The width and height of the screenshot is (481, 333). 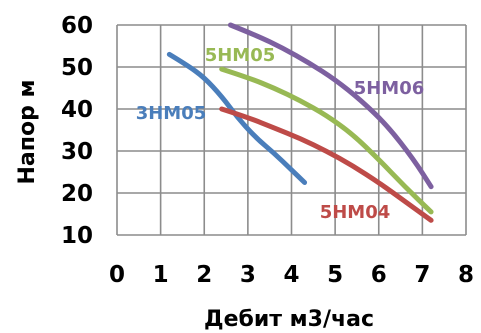 I want to click on x-tick-label-1: 1, so click(x=161, y=275).